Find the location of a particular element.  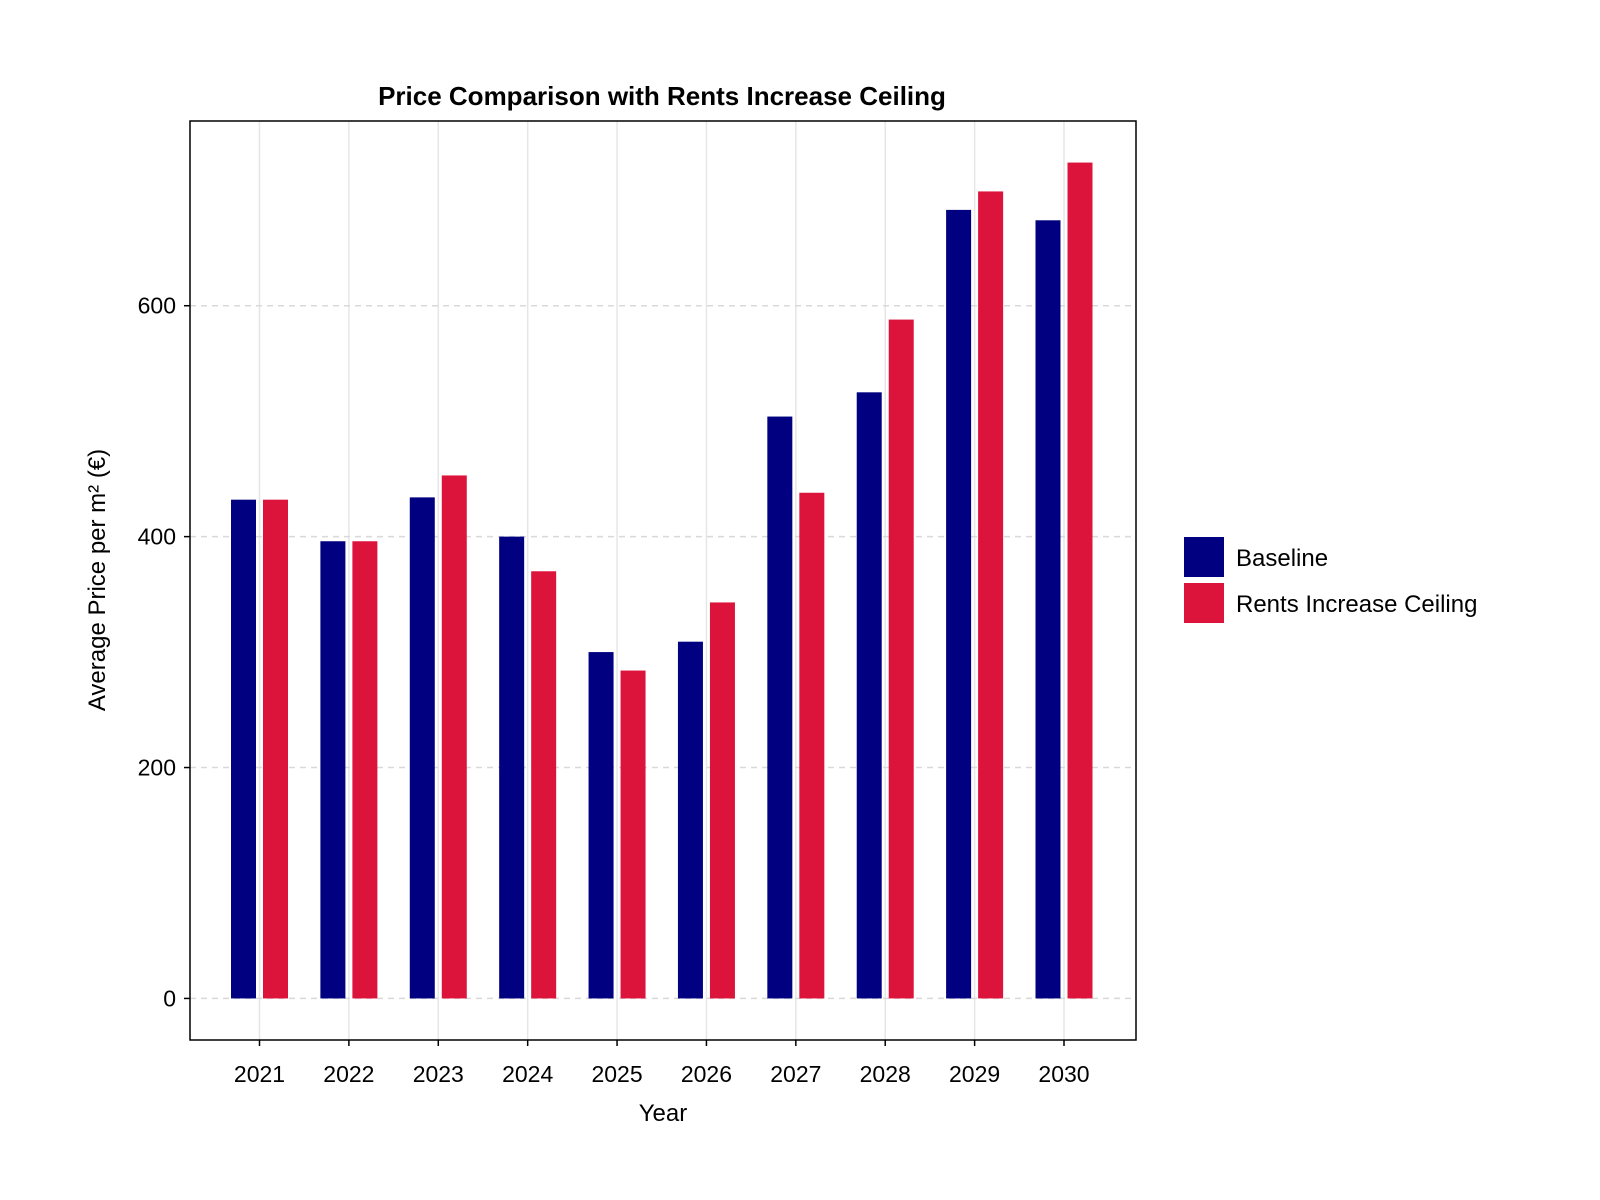

x-tick-label: 2029 is located at coordinates (974, 1074).